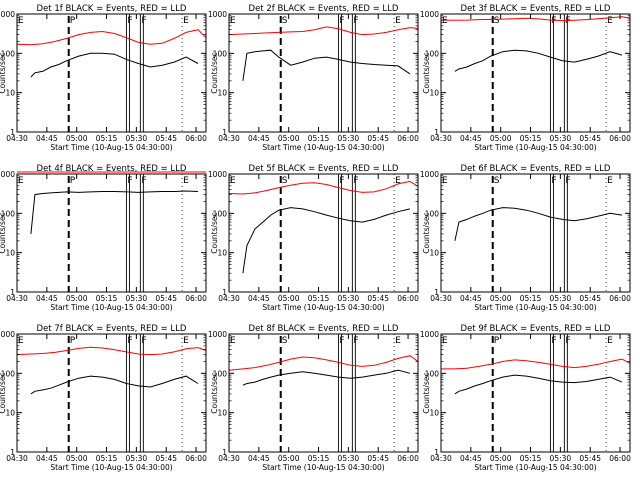  Describe the element at coordinates (112, 9) in the screenshot. I see `chart-title: Det 1f BLACK = Events, RED = LLD` at that location.